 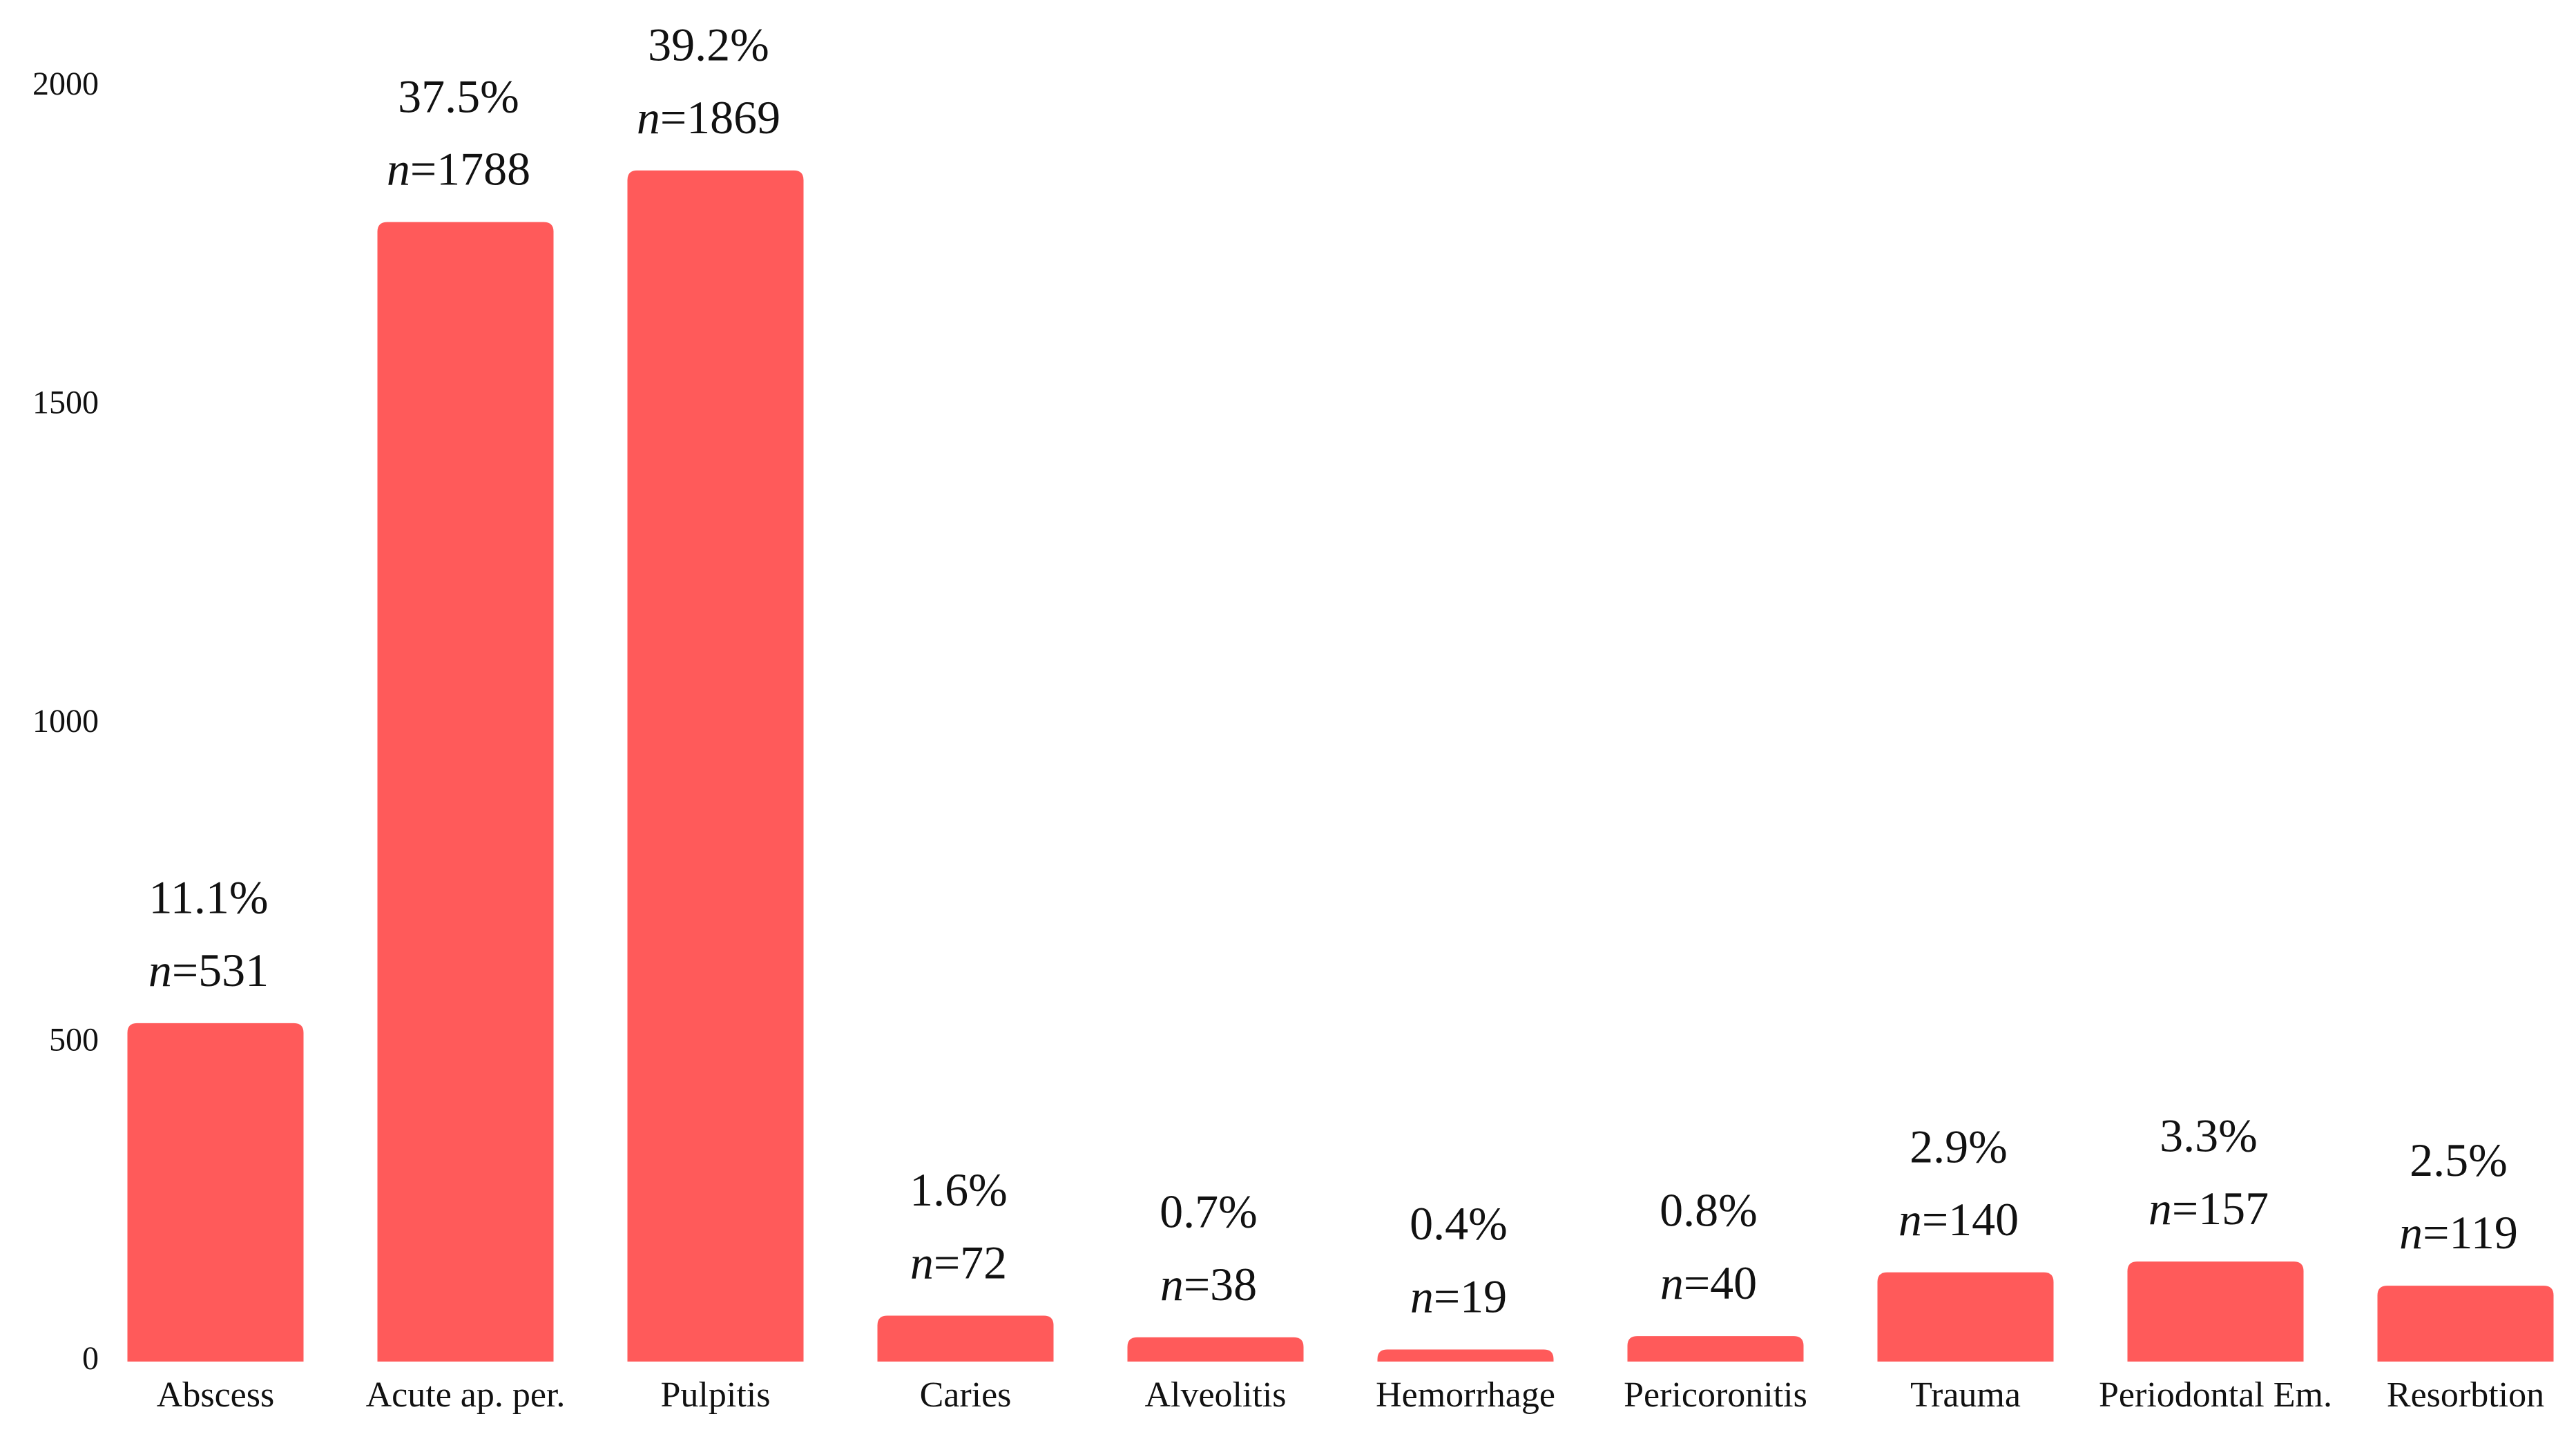 What do you see at coordinates (716, 1395) in the screenshot?
I see `x-tick-label: Pulpitis` at bounding box center [716, 1395].